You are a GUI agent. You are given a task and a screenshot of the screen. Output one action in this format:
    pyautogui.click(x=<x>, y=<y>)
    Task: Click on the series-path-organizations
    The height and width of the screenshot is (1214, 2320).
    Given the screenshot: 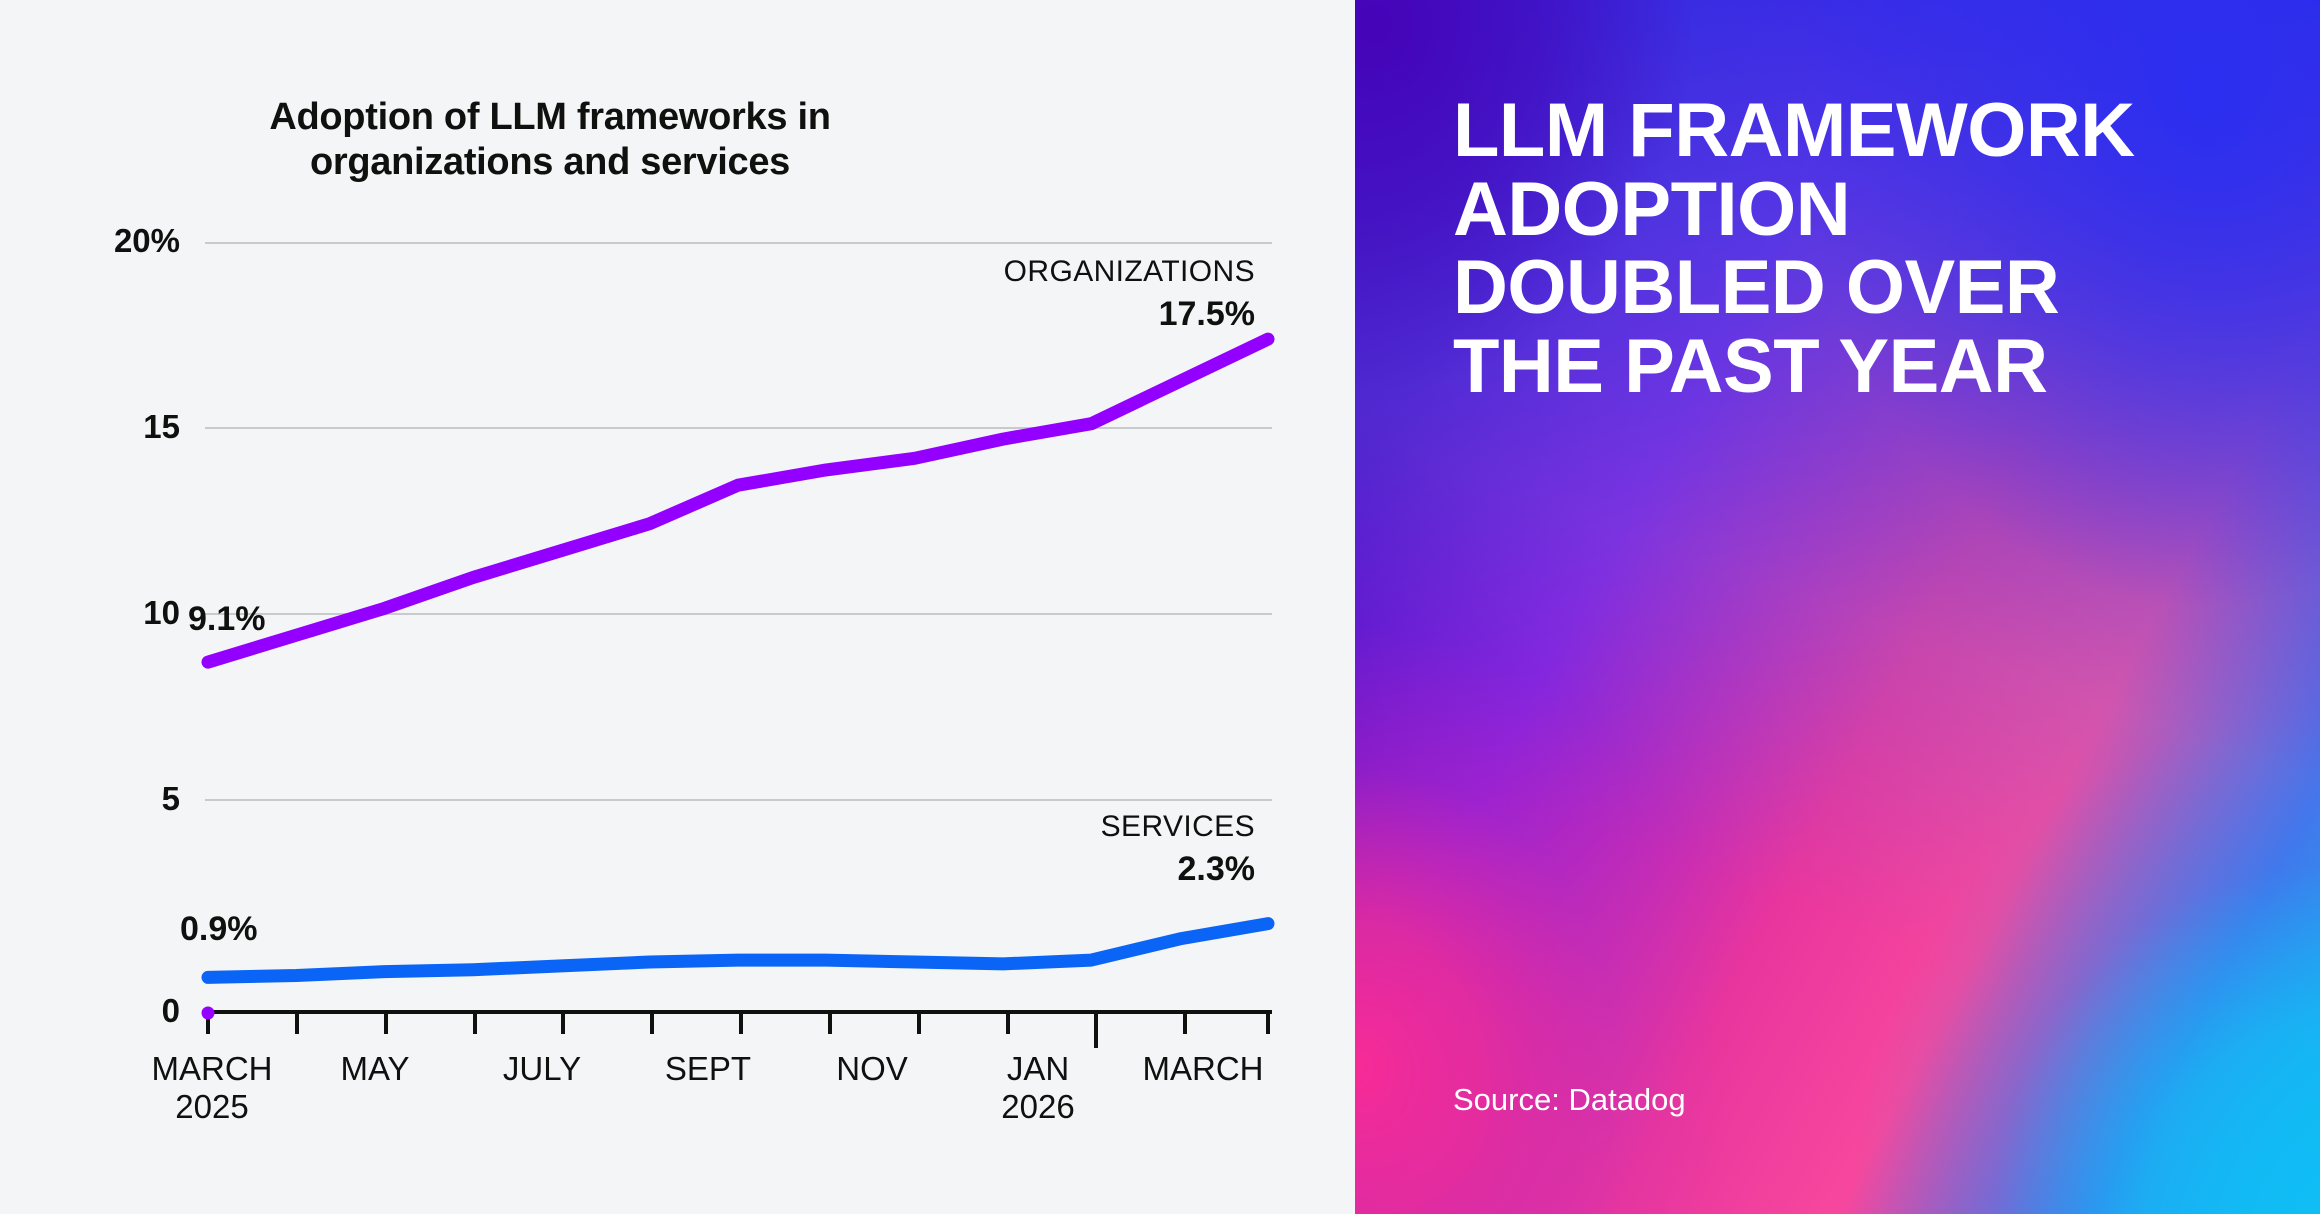 What is the action you would take?
    pyautogui.click(x=738, y=500)
    